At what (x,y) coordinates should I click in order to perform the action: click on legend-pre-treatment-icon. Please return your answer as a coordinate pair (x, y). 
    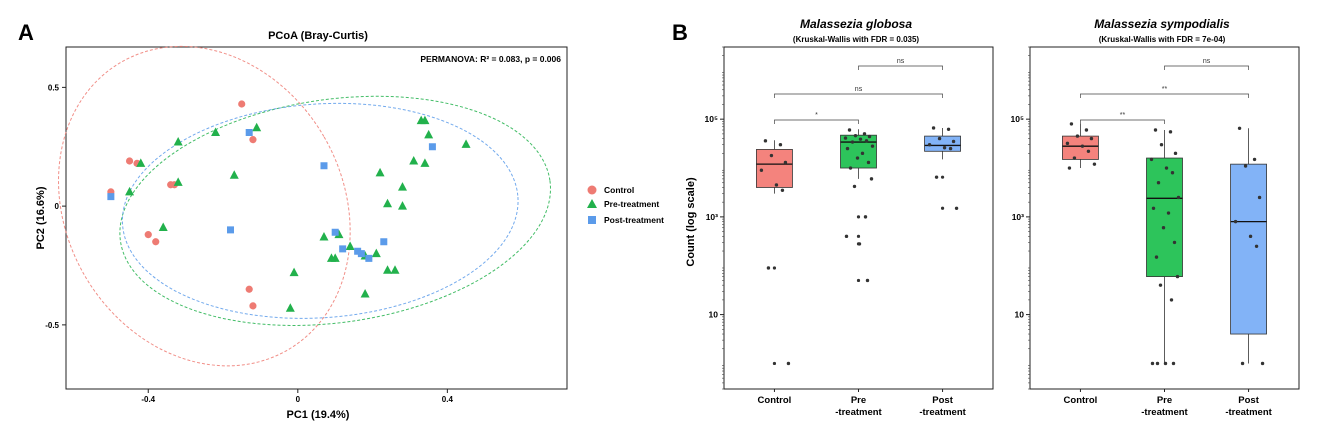
    Looking at the image, I should click on (592, 203).